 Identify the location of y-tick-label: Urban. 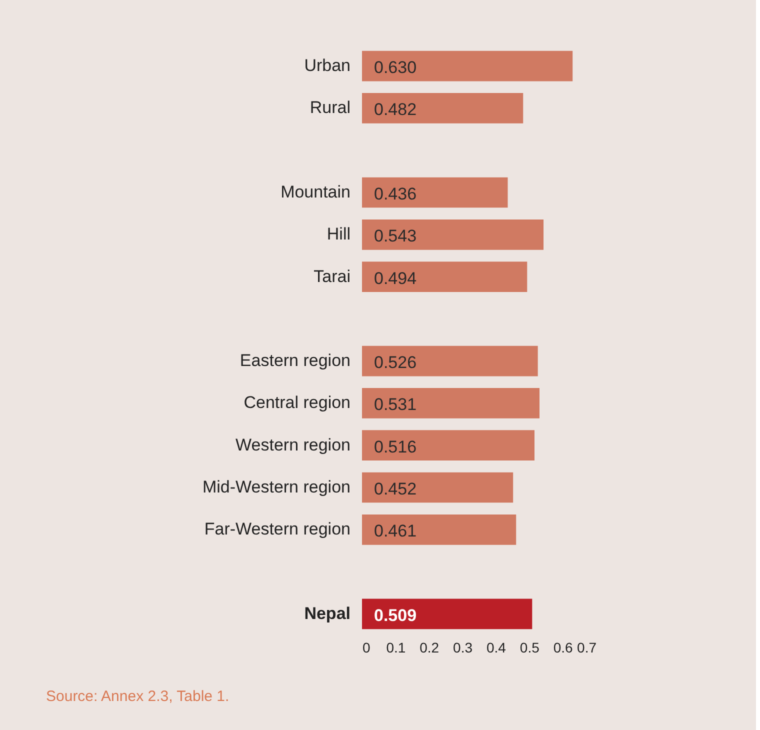
(327, 66).